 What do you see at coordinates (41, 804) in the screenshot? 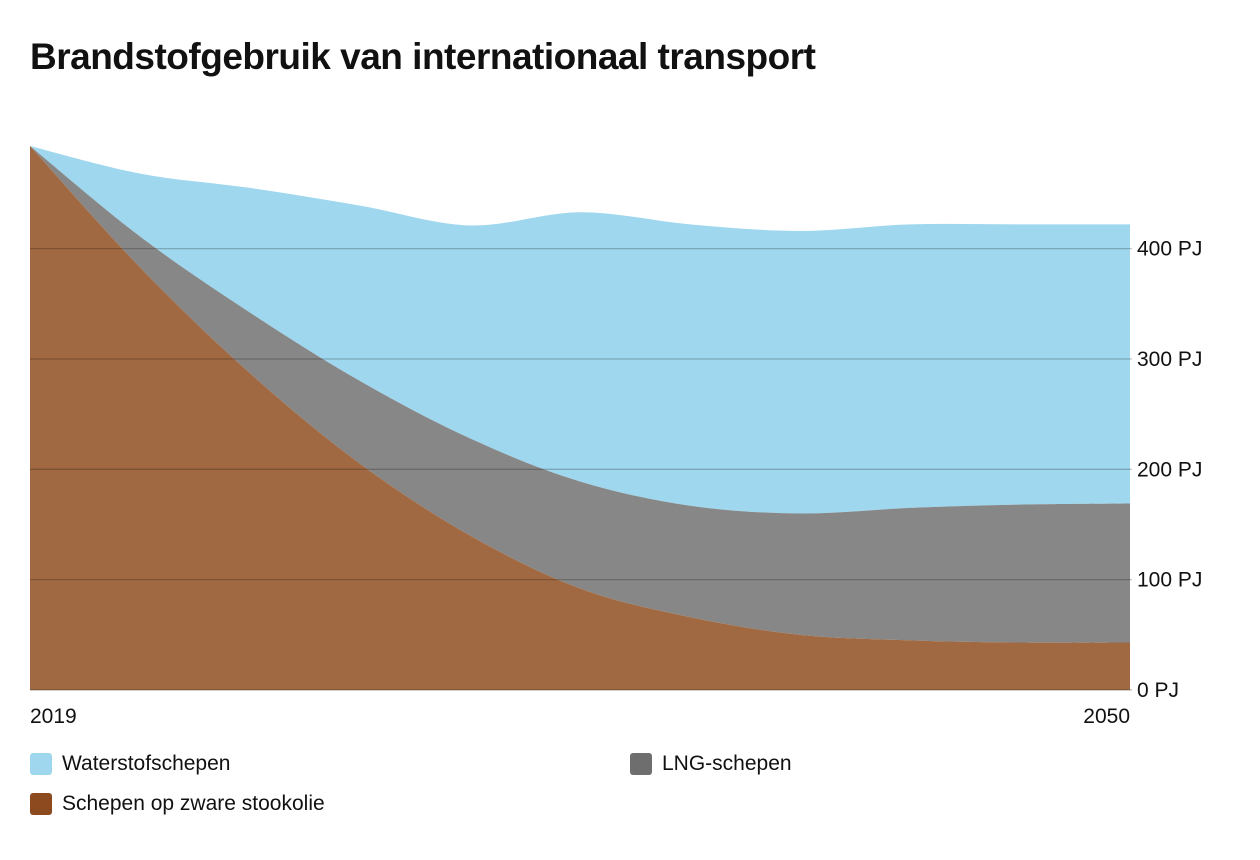
I see `legend-swatch-zware-stookolie` at bounding box center [41, 804].